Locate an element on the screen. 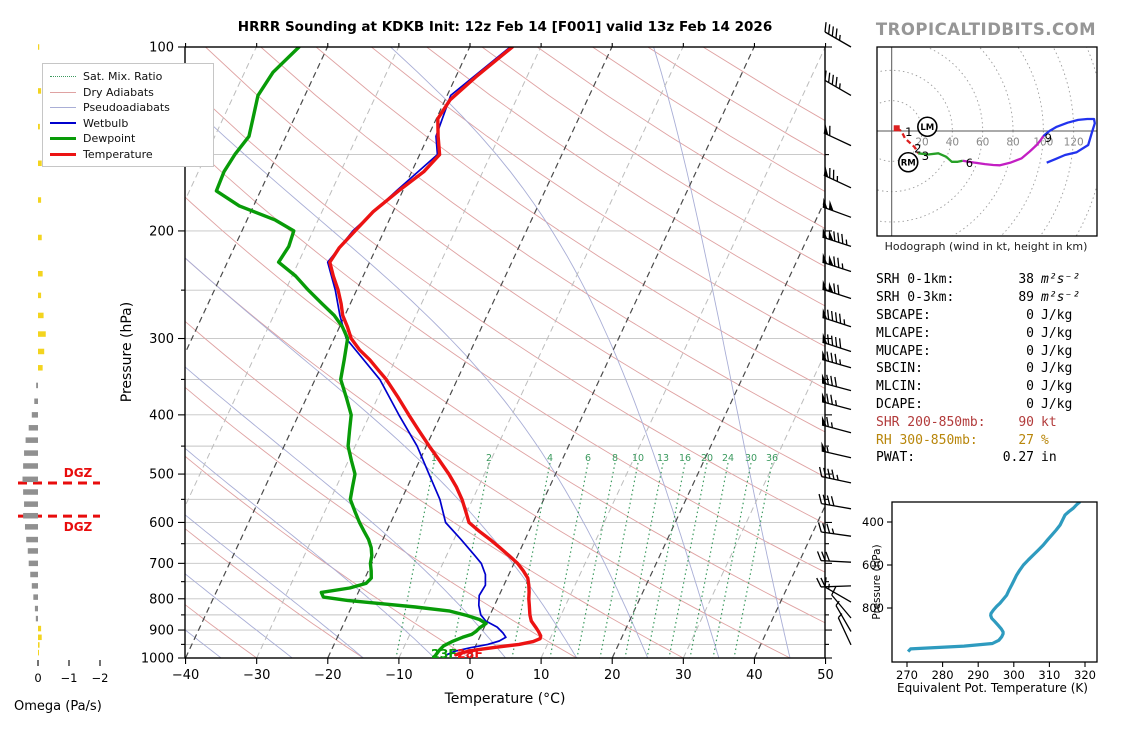 The height and width of the screenshot is (748, 1134). svg-text: 13 is located at coordinates (663, 458).